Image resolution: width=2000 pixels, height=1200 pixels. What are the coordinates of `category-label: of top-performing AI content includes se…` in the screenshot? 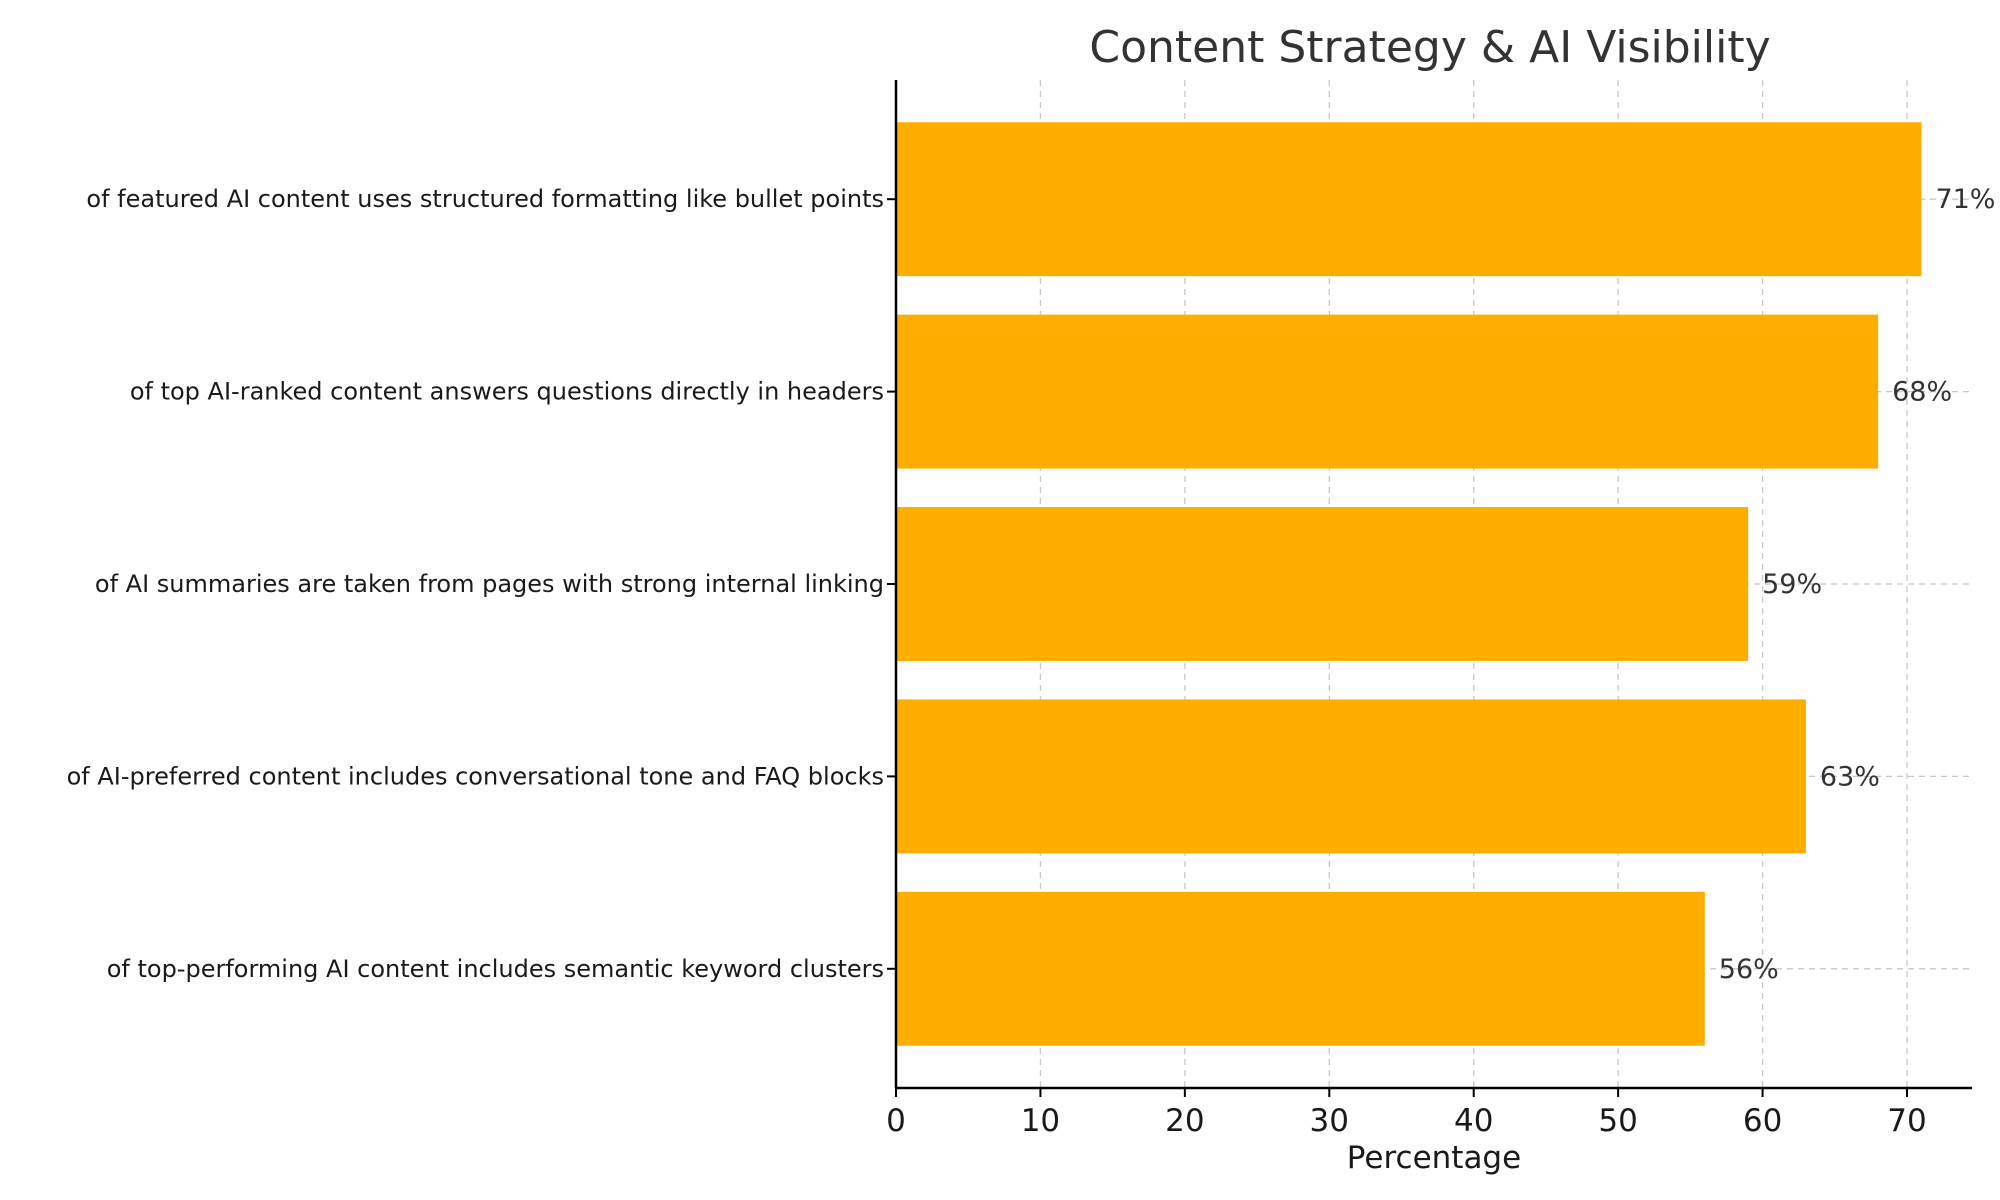 It's located at (495, 969).